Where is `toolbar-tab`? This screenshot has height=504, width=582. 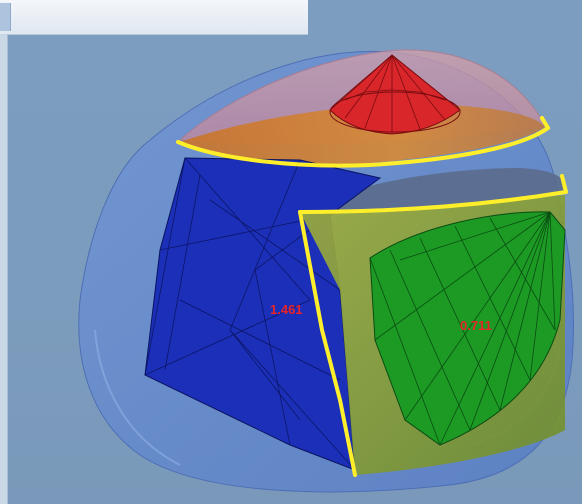
toolbar-tab is located at coordinates (5, 17).